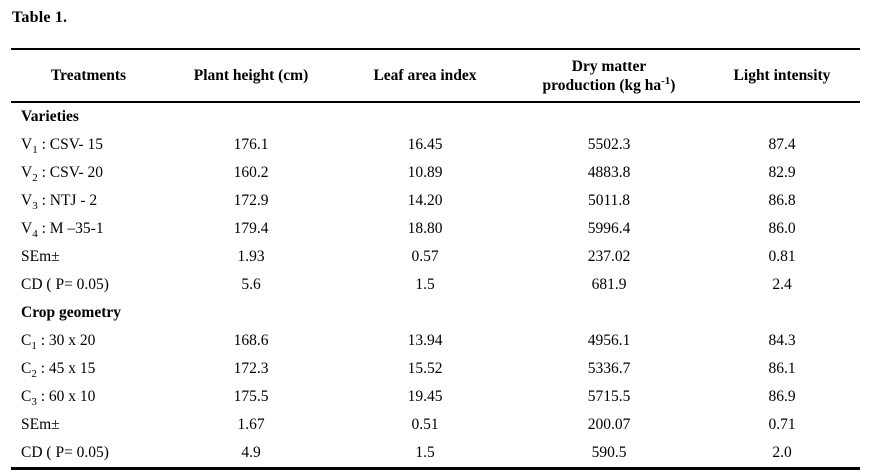  I want to click on table-row: C1 : 30 x 20 168.6 13.94 4956.1 84.3, so click(435, 341).